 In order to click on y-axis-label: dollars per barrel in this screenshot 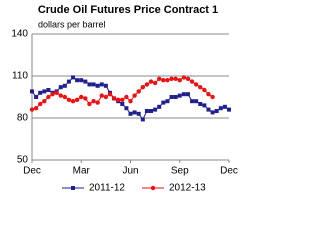, I will do `click(72, 24)`.